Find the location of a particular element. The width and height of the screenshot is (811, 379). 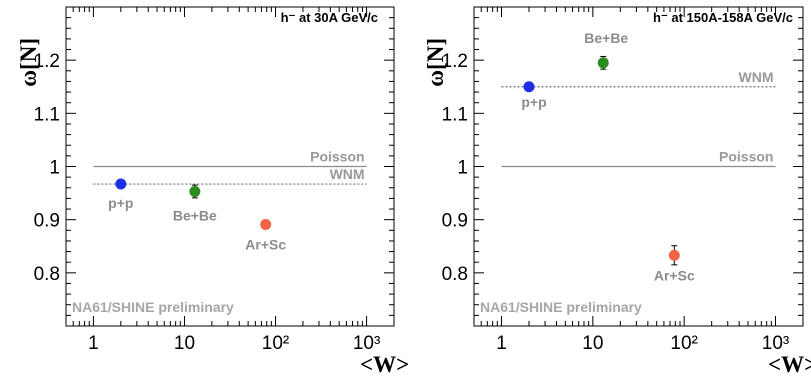

panel-title: h⁻ at 150A-158A GeV/c is located at coordinates (723, 17).